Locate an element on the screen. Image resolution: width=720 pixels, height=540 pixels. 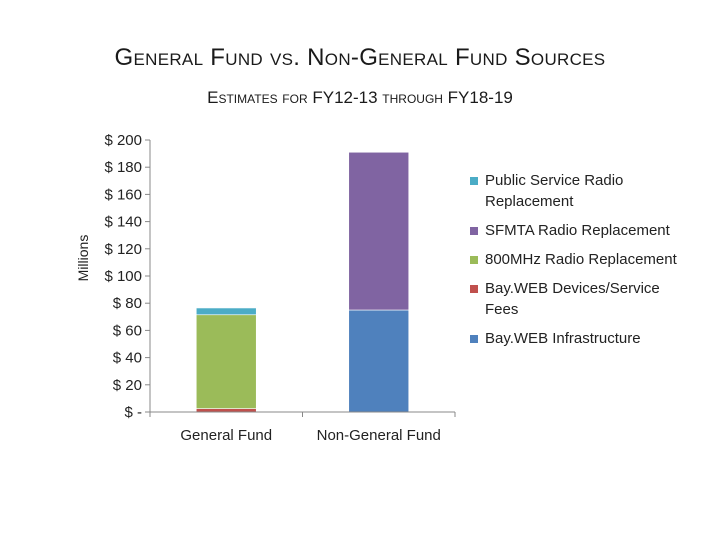
legend-entry: Bay.WEB Devices/Service Fees is located at coordinates (580, 299).